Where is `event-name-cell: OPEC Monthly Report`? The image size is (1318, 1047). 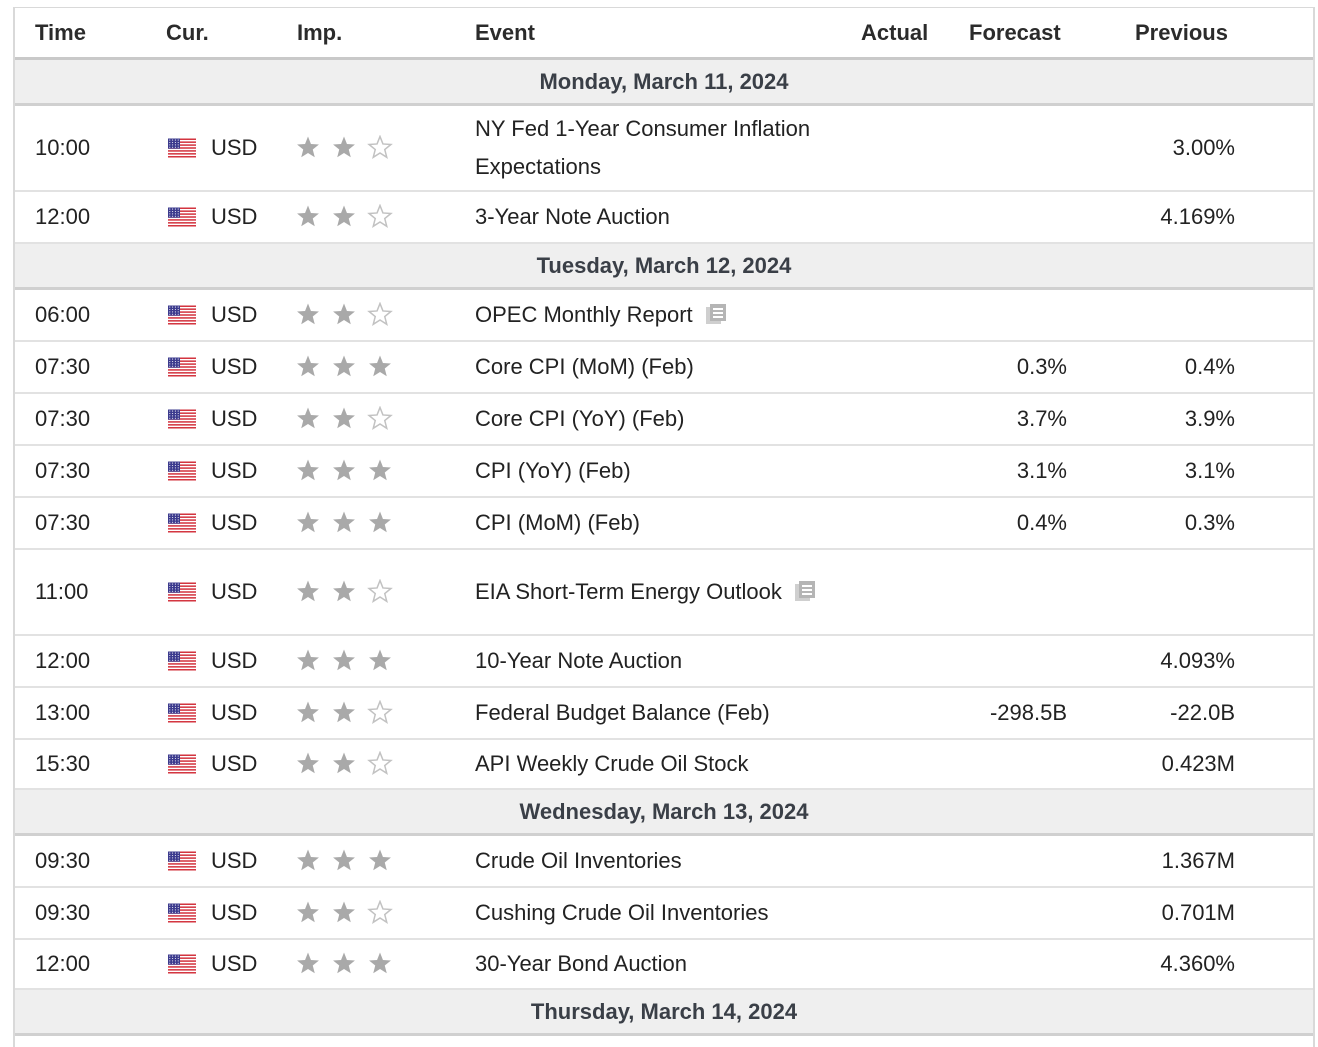 event-name-cell: OPEC Monthly Report is located at coordinates (650, 315).